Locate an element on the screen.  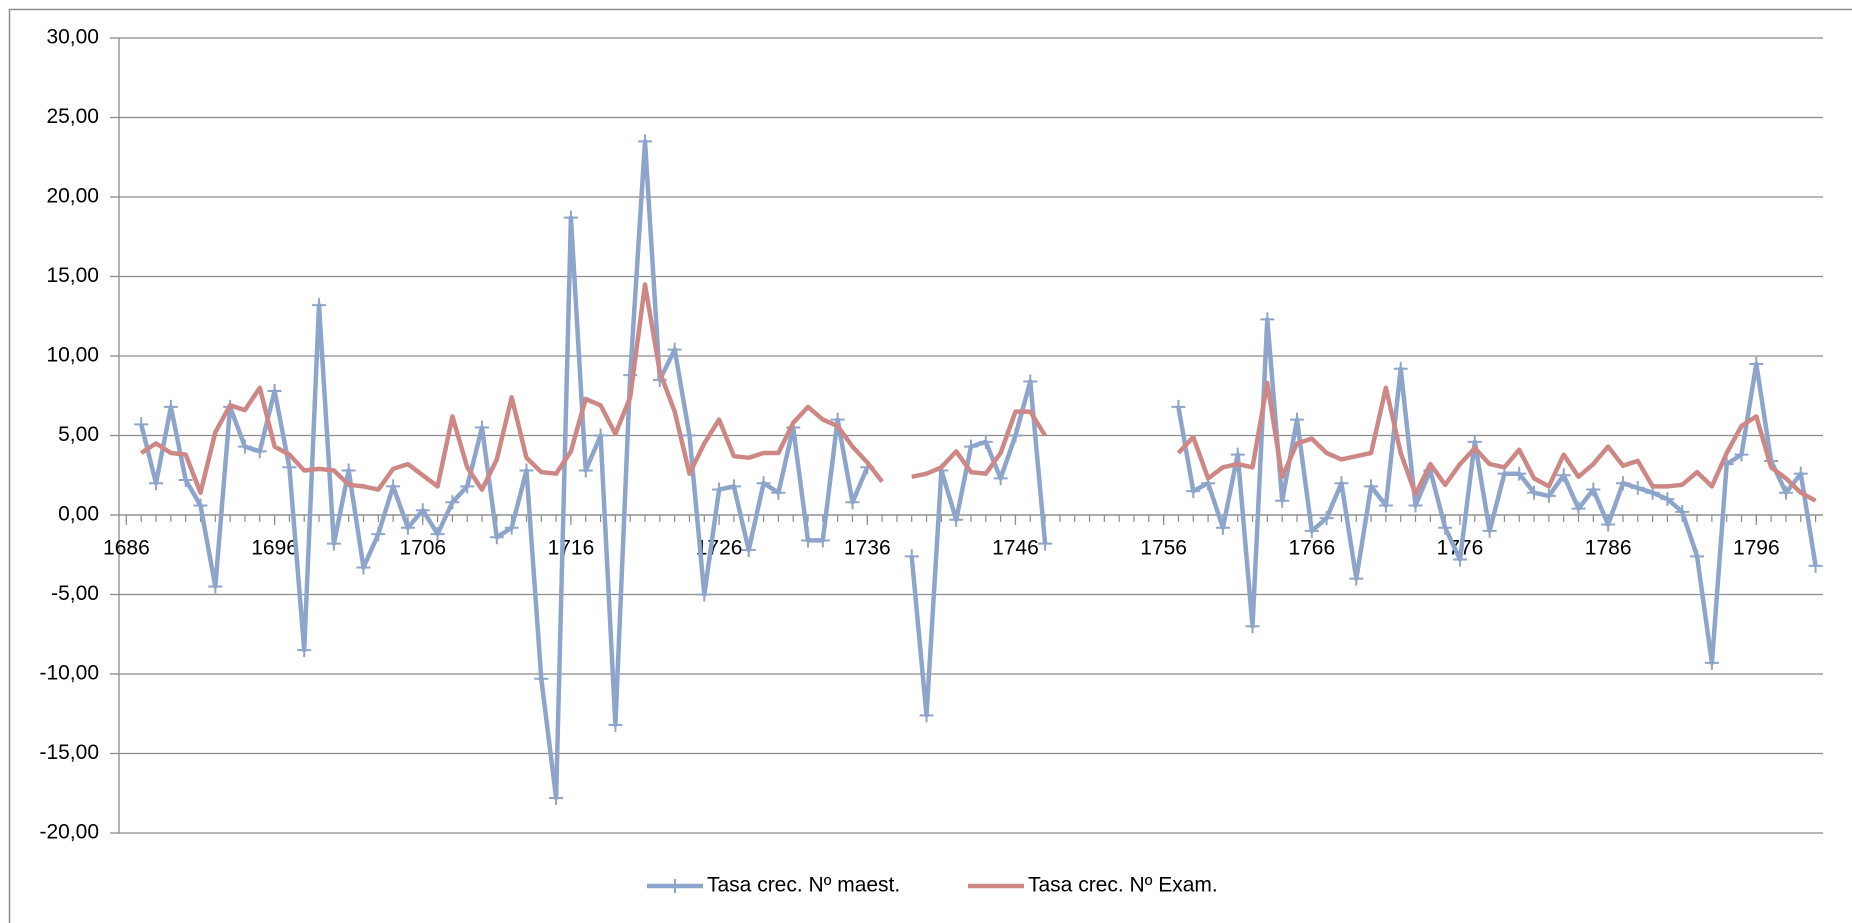
y-tick-label: -20,00 is located at coordinates (69, 832).